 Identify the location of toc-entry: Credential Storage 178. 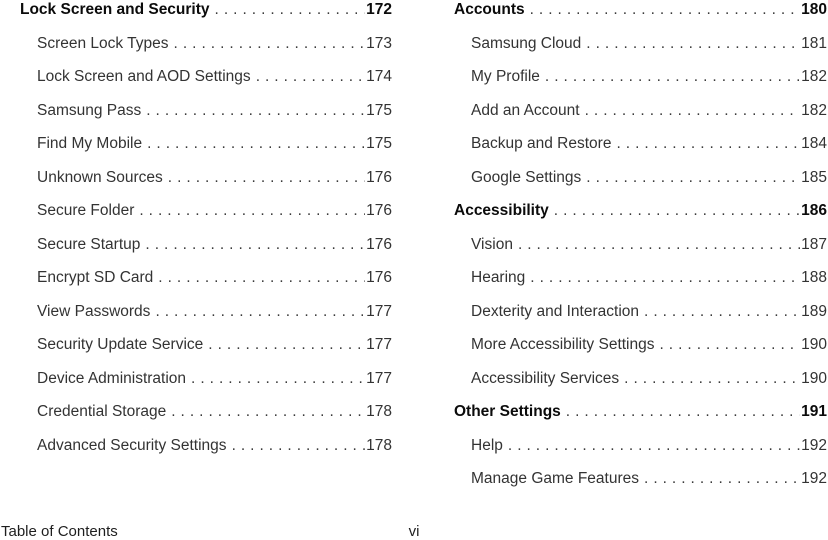
(206, 413).